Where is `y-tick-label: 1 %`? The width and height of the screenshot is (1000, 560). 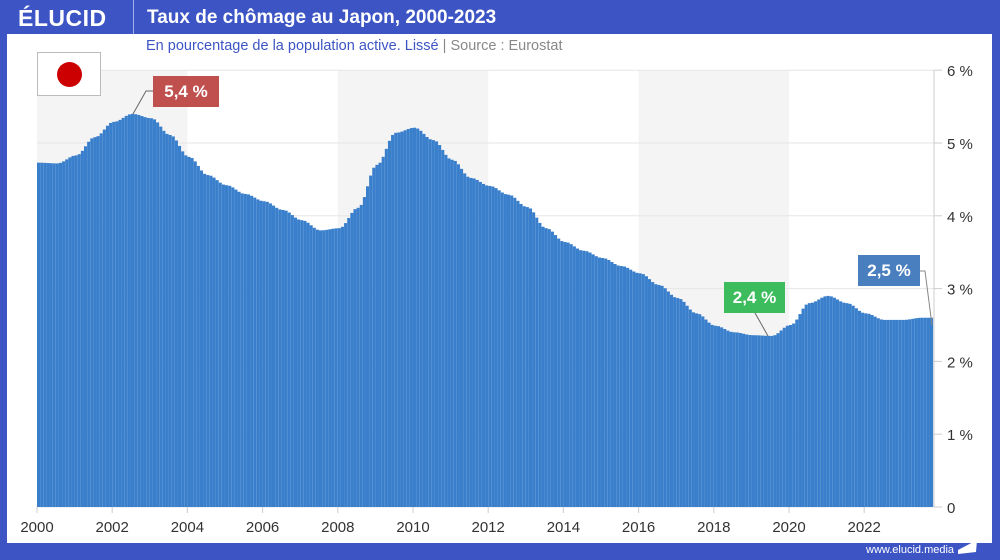
y-tick-label: 1 % is located at coordinates (960, 435).